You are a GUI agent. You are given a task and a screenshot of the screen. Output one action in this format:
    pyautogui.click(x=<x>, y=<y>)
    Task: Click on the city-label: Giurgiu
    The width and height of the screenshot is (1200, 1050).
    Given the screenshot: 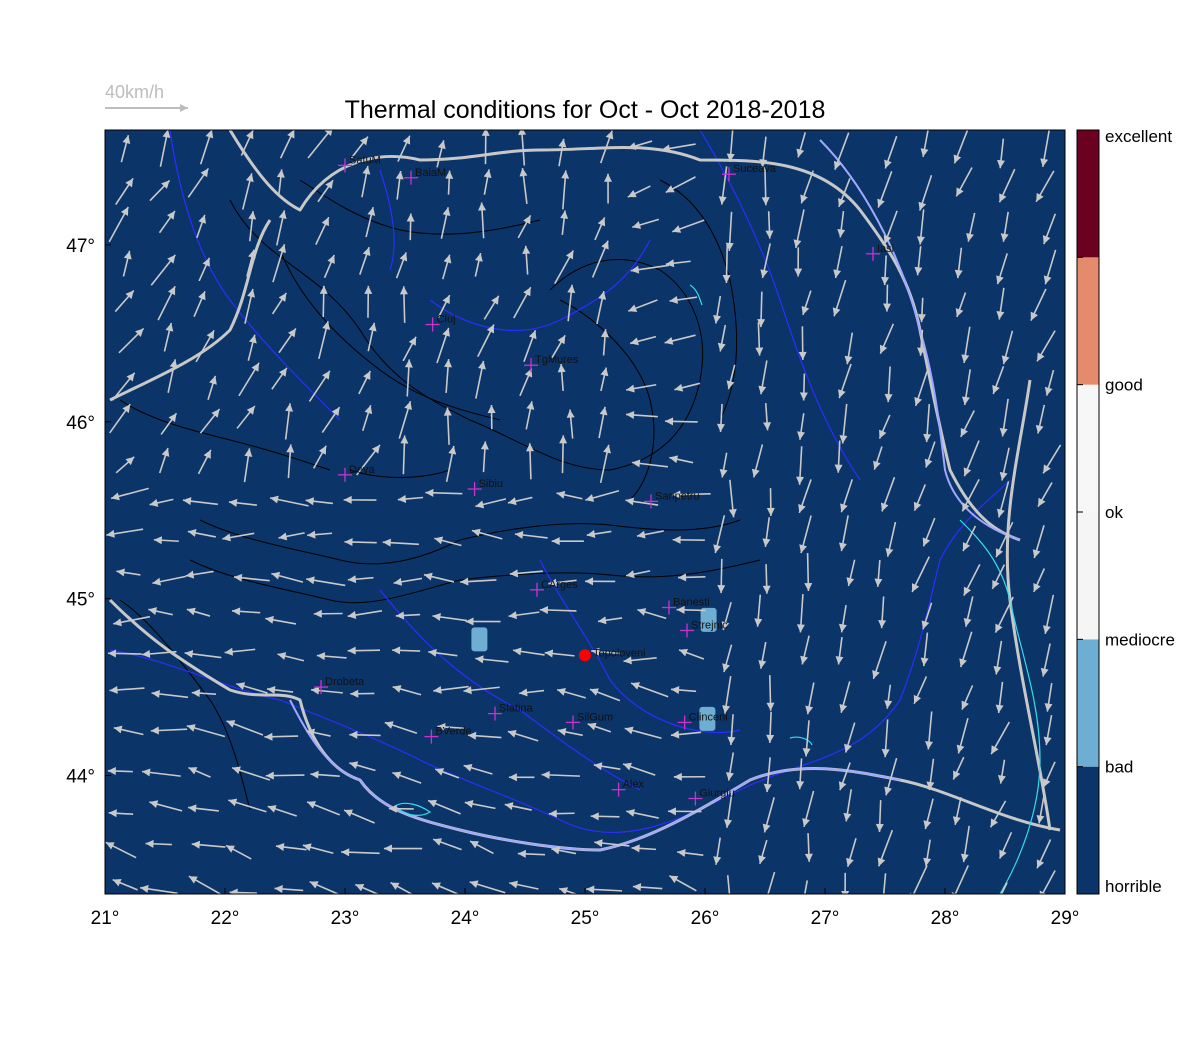 What is the action you would take?
    pyautogui.click(x=716, y=794)
    